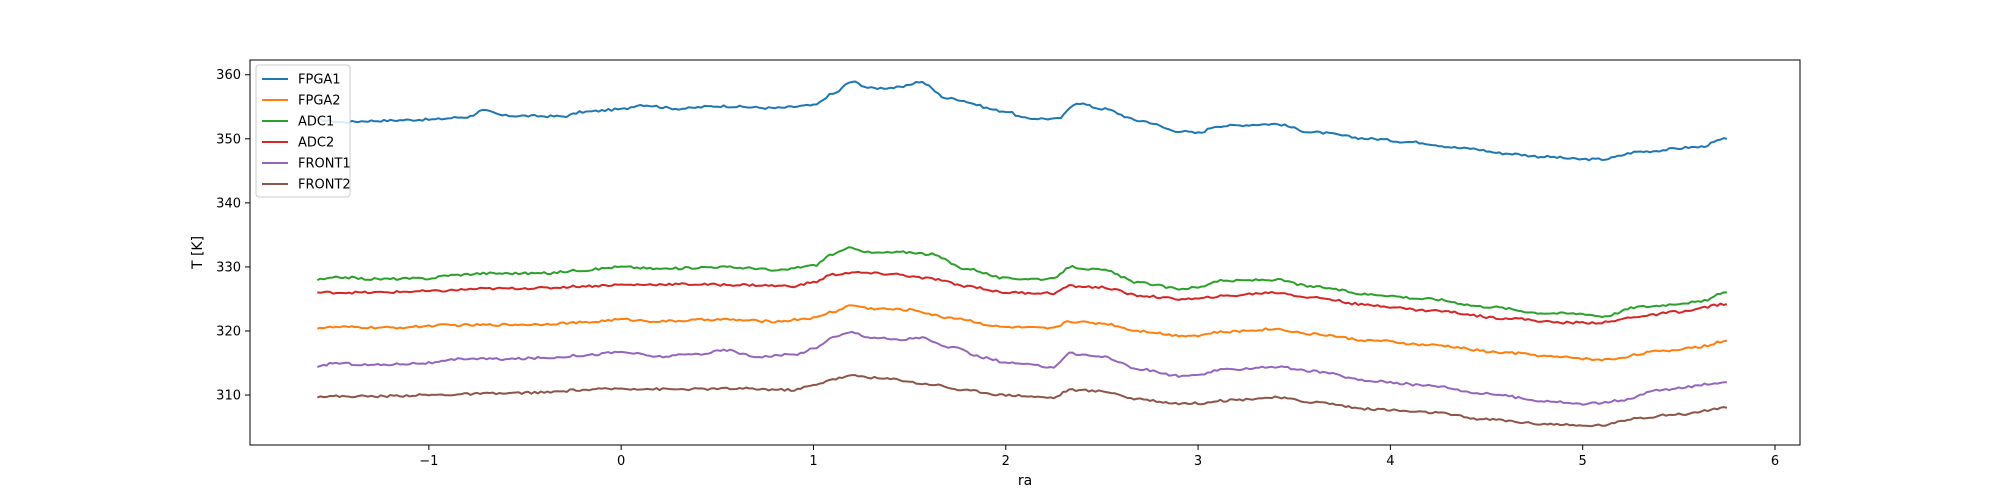  I want to click on y-tick-label: 360, so click(228, 75).